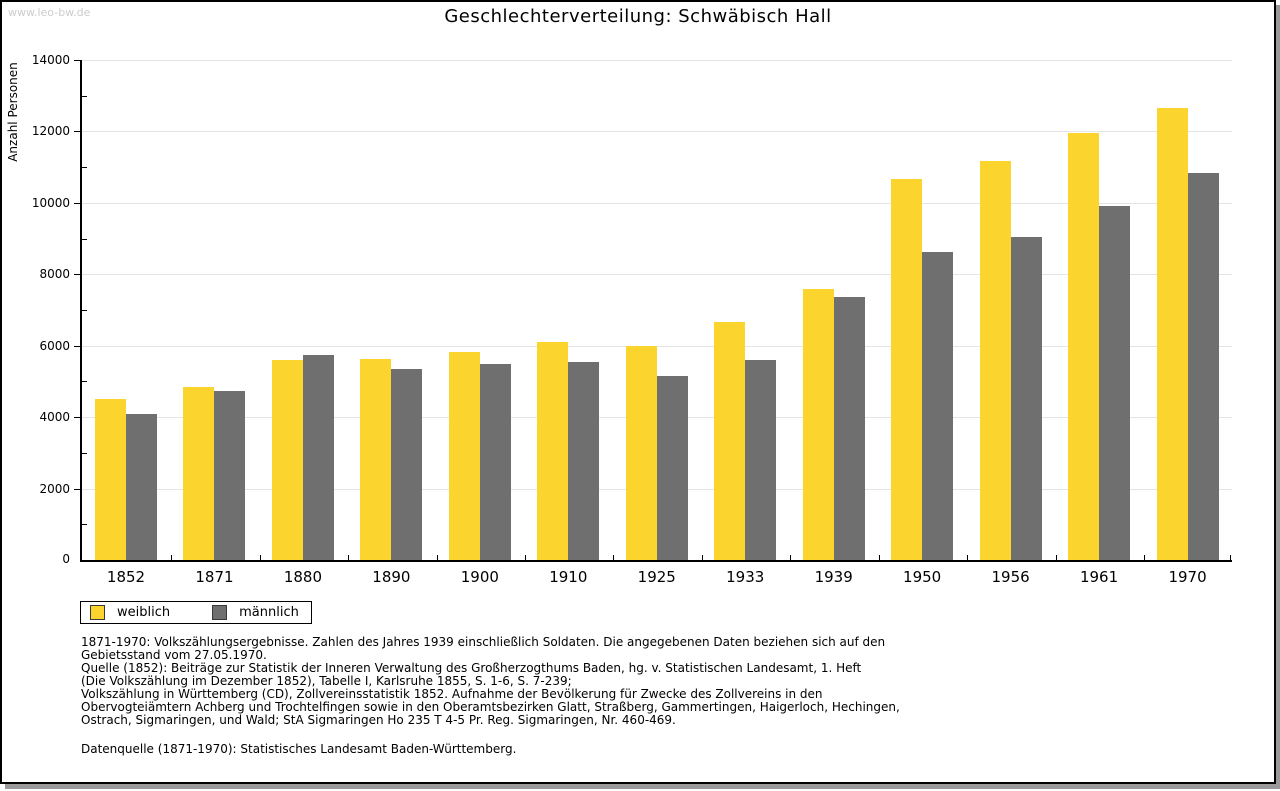 The height and width of the screenshot is (791, 1280). What do you see at coordinates (54, 345) in the screenshot?
I see `y-tick-label-6000: 6000` at bounding box center [54, 345].